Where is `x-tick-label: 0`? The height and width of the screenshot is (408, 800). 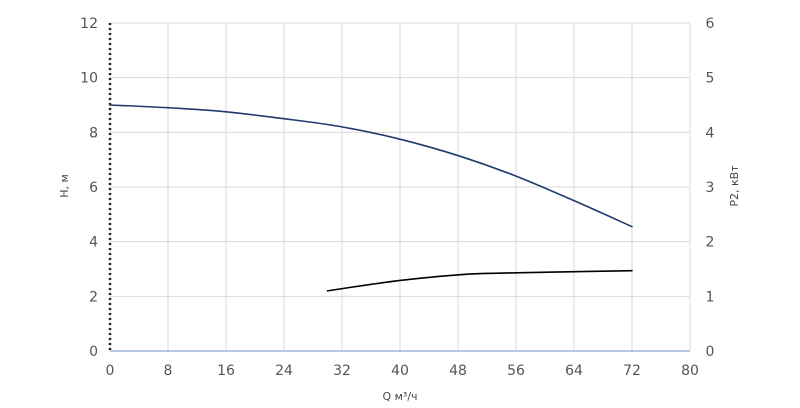
x-tick-label: 0 is located at coordinates (110, 371).